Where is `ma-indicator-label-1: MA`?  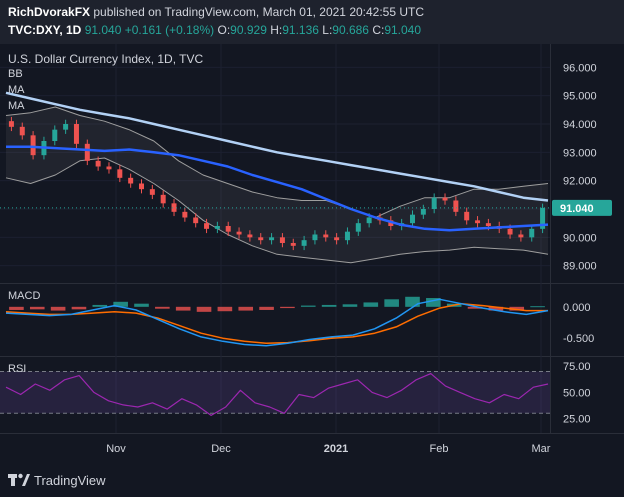 ma-indicator-label-1: MA is located at coordinates (16, 90).